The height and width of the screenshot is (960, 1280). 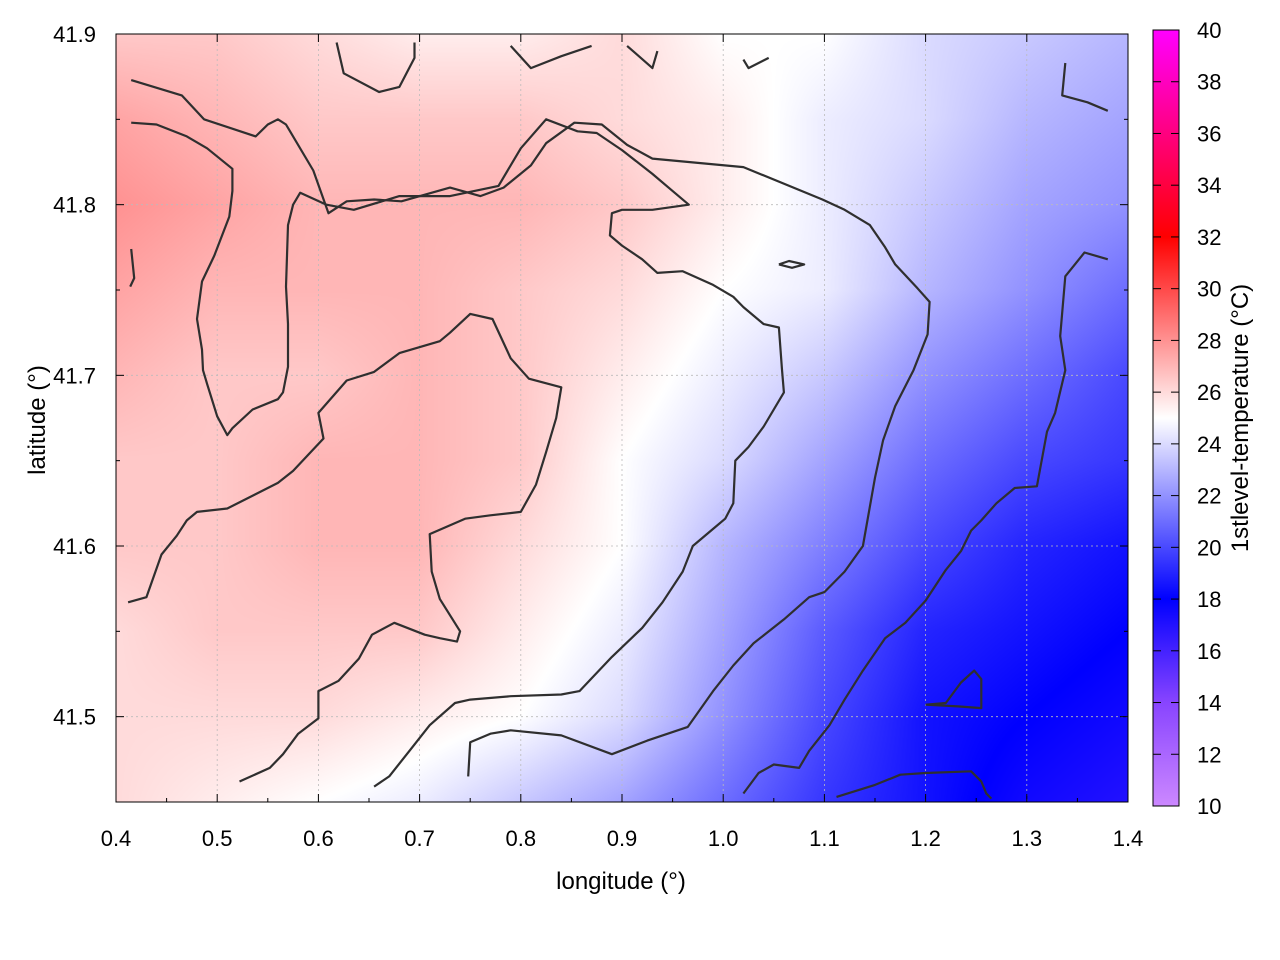 I want to click on colorbar-tick-label: 40, so click(x=1209, y=30).